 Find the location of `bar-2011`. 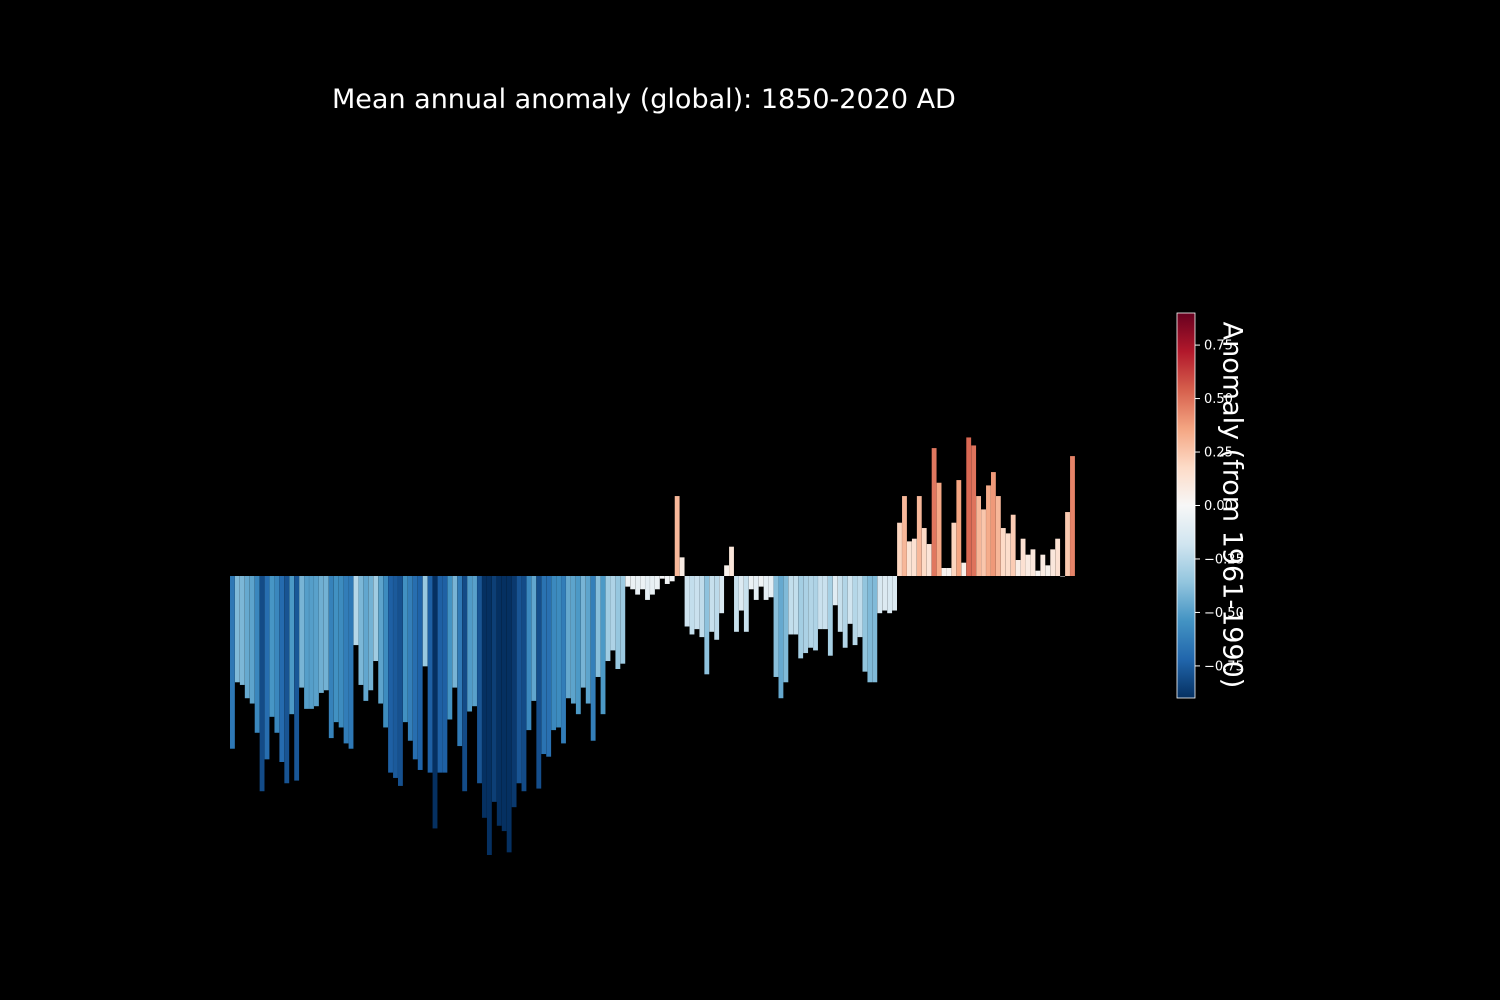

bar-2011 is located at coordinates (1028, 565).